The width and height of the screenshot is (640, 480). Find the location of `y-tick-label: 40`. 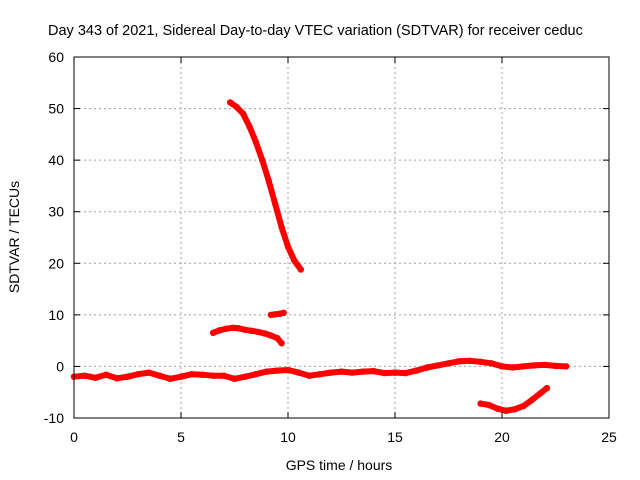

y-tick-label: 40 is located at coordinates (56, 160).